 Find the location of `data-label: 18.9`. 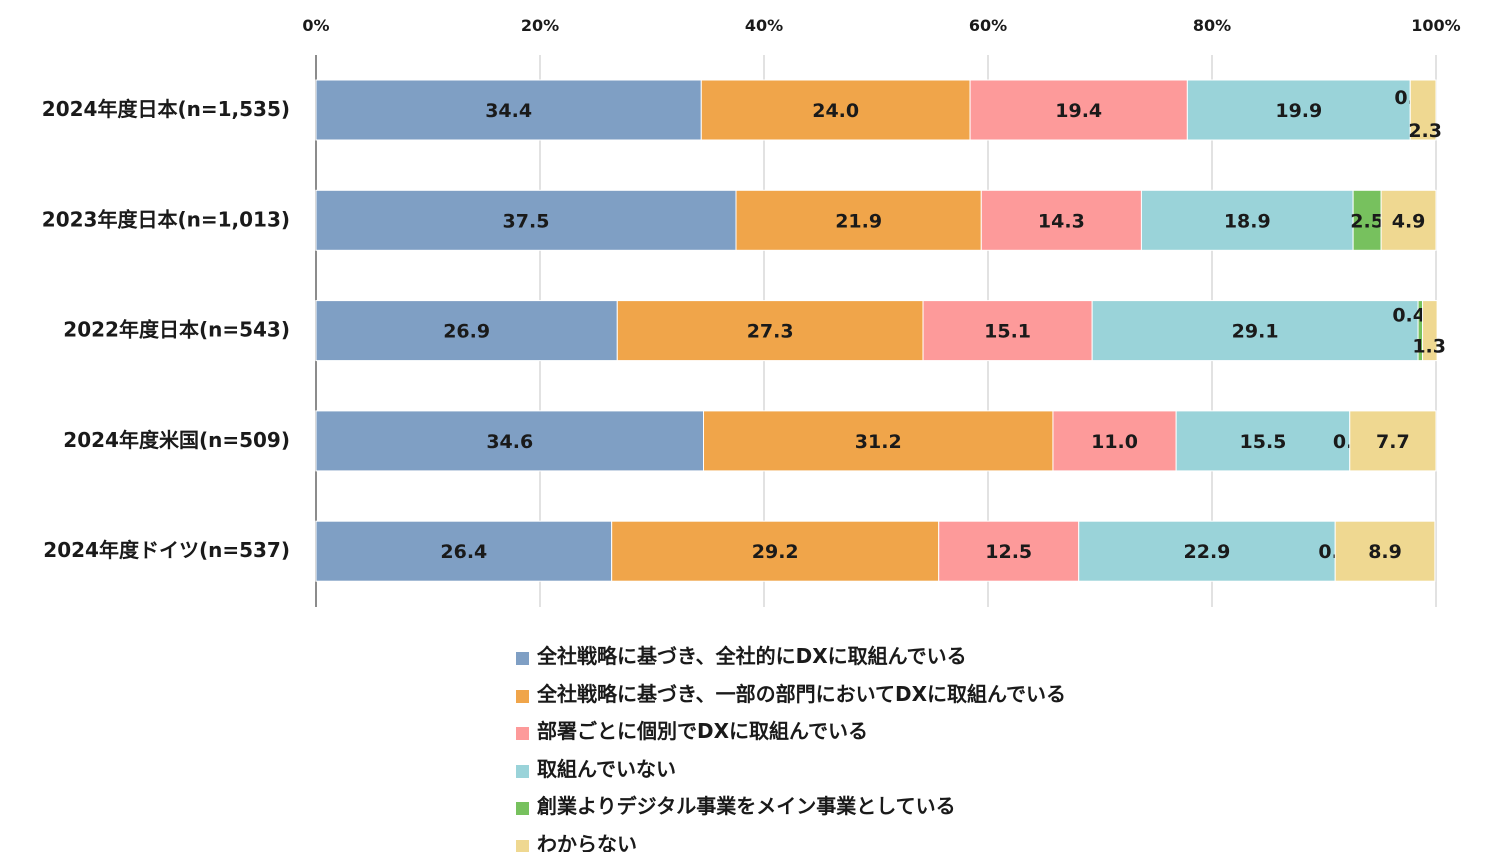

data-label: 18.9 is located at coordinates (1247, 221).